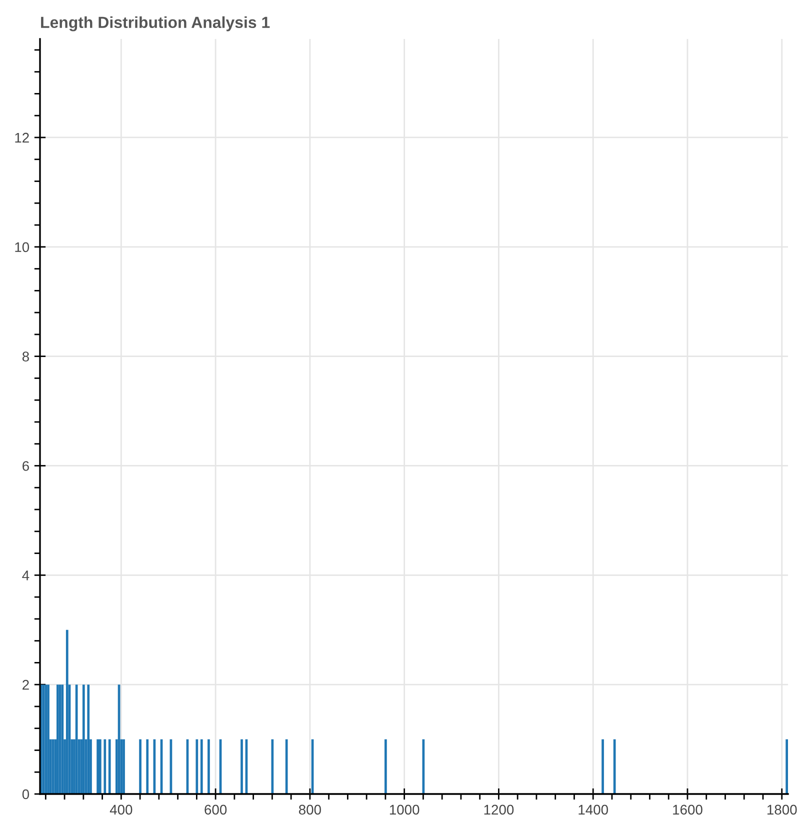 This screenshot has width=798, height=821. What do you see at coordinates (309, 809) in the screenshot?
I see `x-tick-label: 800` at bounding box center [309, 809].